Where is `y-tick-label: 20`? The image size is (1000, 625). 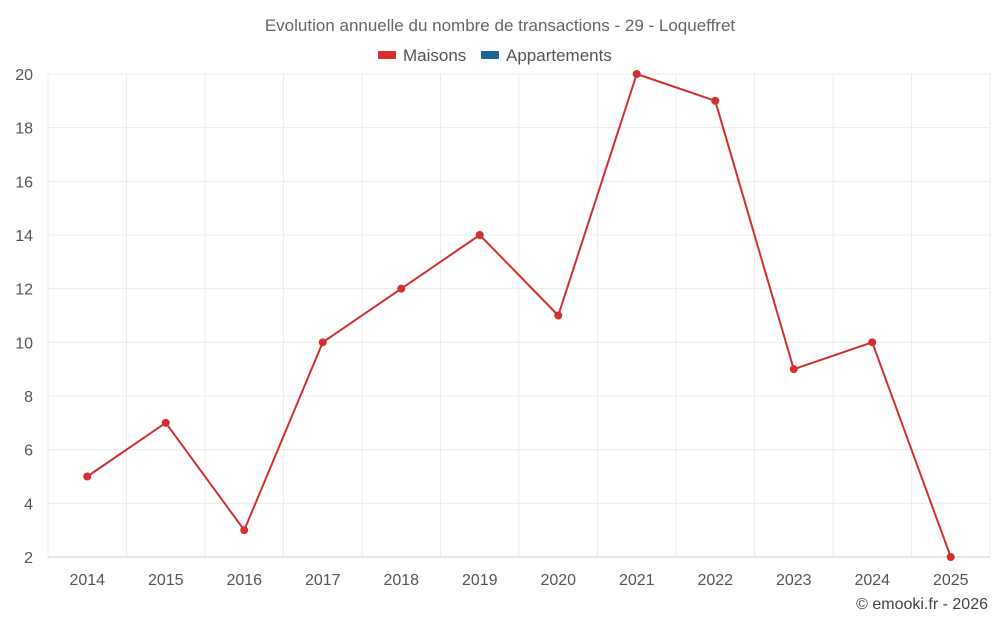
y-tick-label: 20 is located at coordinates (24, 75).